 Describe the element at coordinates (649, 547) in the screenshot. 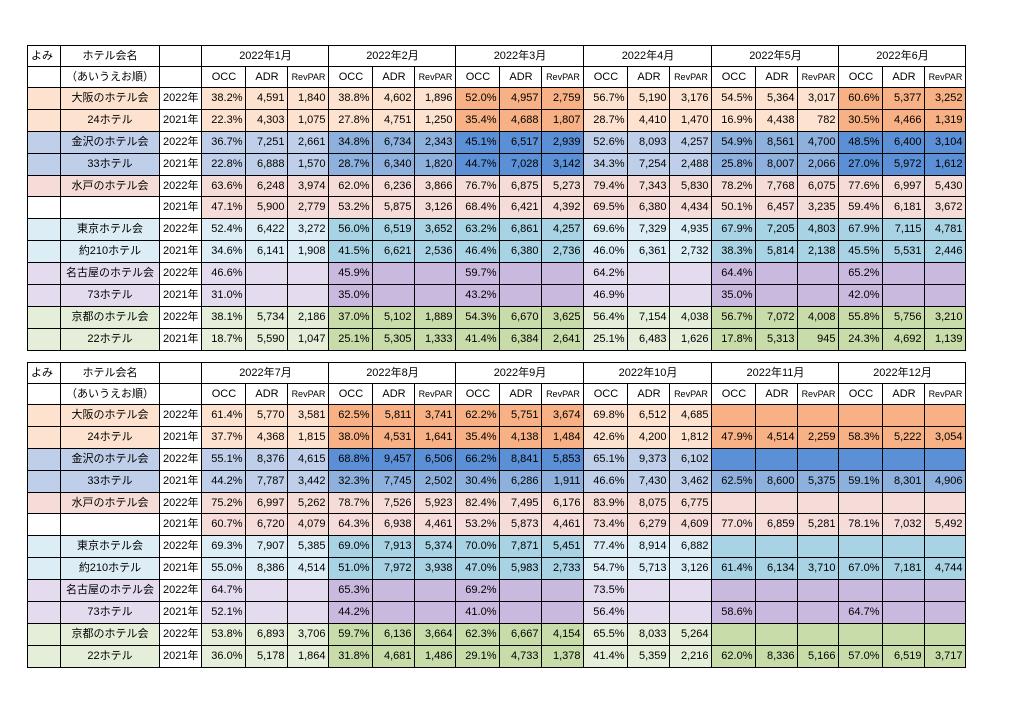

I see `adr-cell: 8,914` at that location.